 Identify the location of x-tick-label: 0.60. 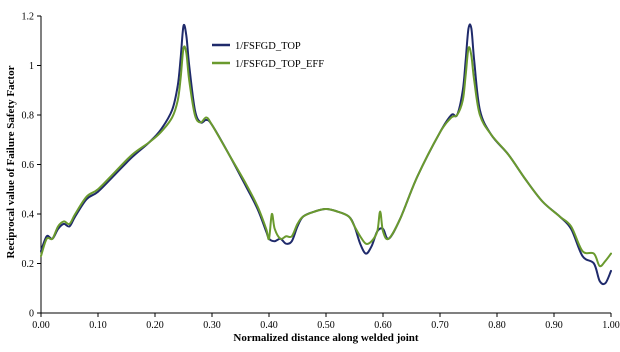
(383, 325).